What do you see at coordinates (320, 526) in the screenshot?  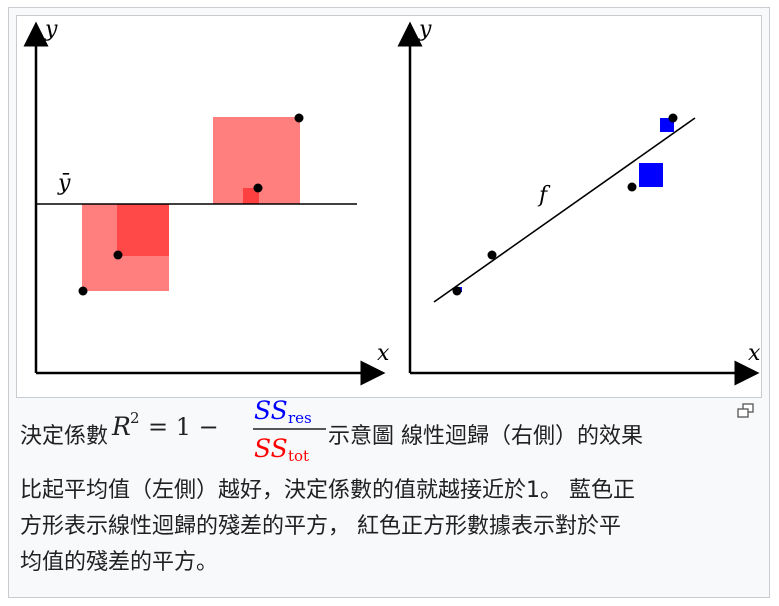 I see `caption-line-3: 方形表示線性迴歸的殘差的平方， 紅色正方形數據表示對於平` at bounding box center [320, 526].